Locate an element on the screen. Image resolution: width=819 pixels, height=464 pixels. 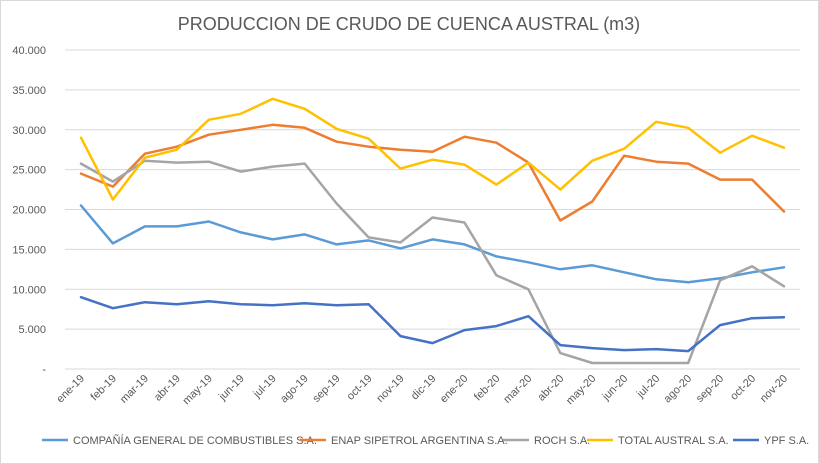
y-tick-label: 30.000 is located at coordinates (29, 131).